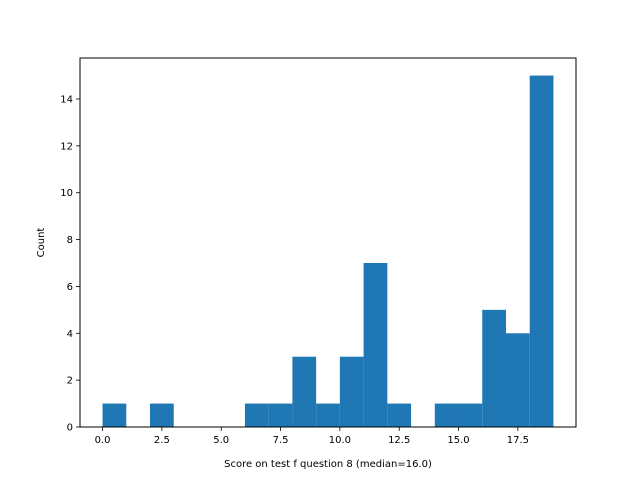 Image resolution: width=640 pixels, height=480 pixels. Describe the element at coordinates (221, 440) in the screenshot. I see `x-tick-label: 5.0` at that location.